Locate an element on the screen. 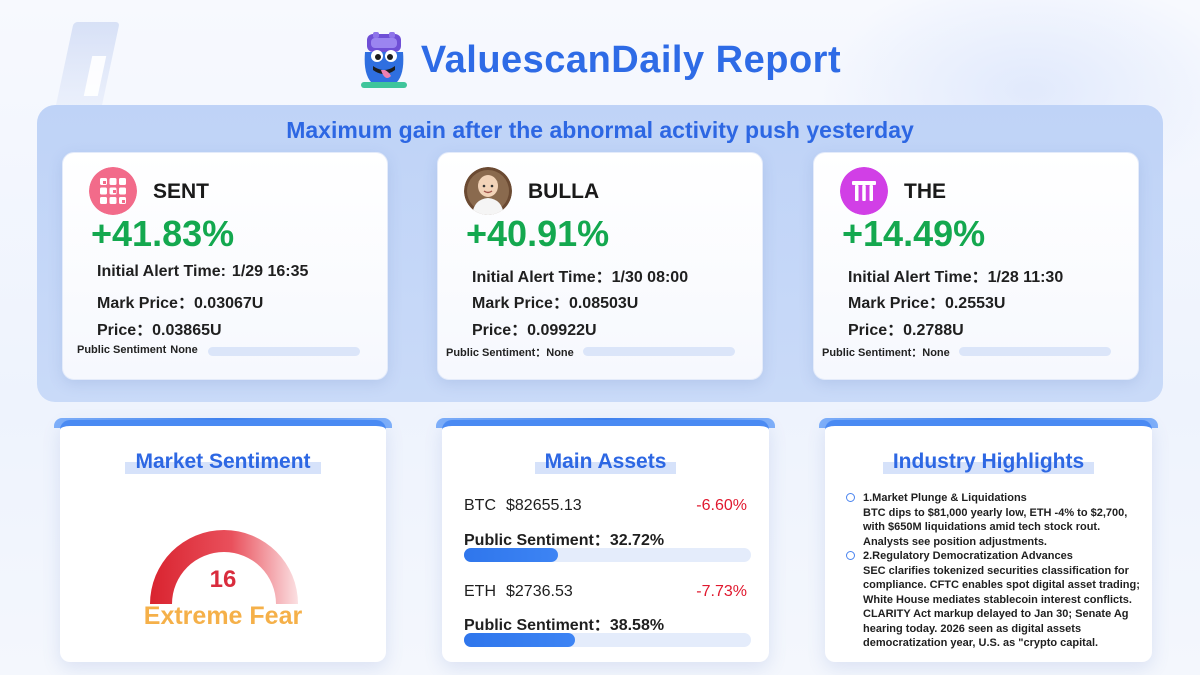 Image resolution: width=1200 pixels, height=675 pixels. token-gain: +40.91% is located at coordinates (538, 233).